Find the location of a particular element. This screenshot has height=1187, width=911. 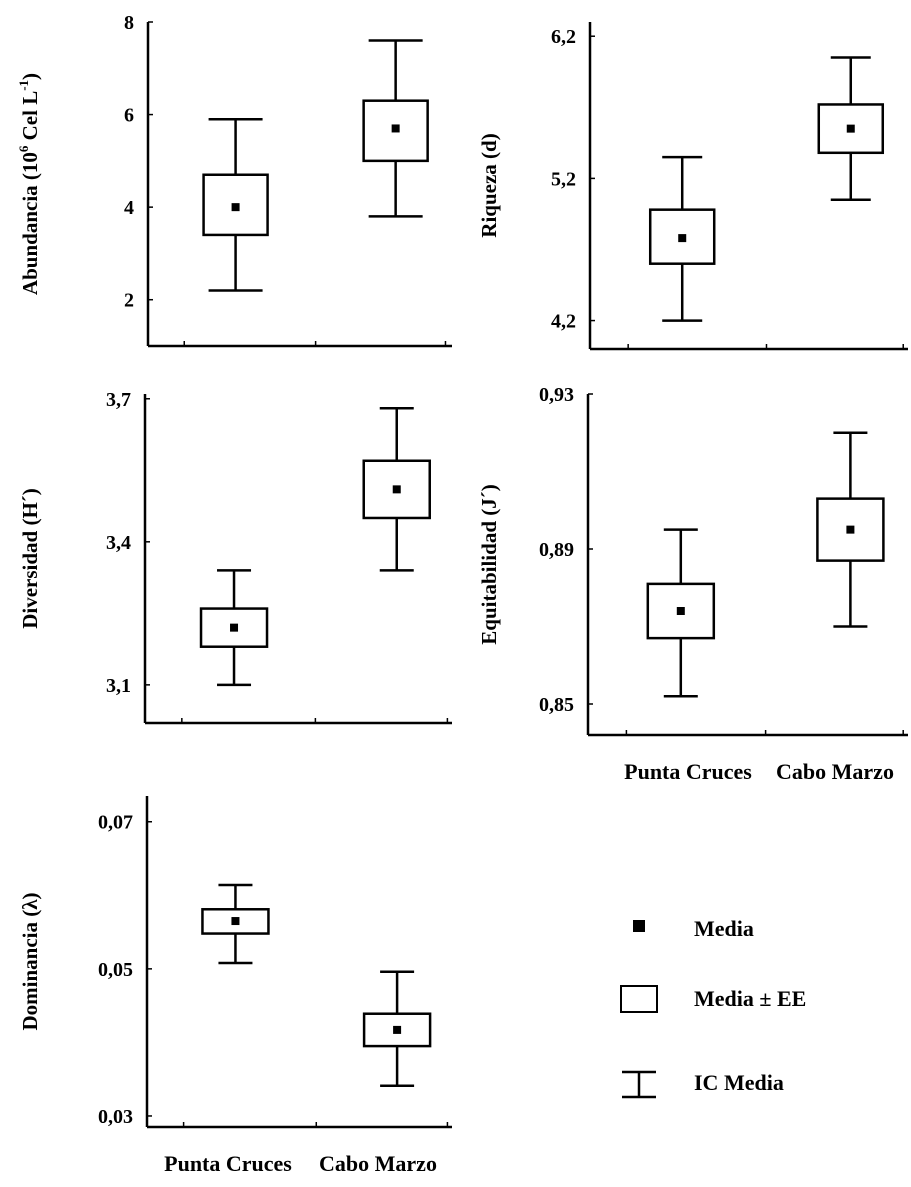

y-tick-label: 0,89 is located at coordinates (556, 550).